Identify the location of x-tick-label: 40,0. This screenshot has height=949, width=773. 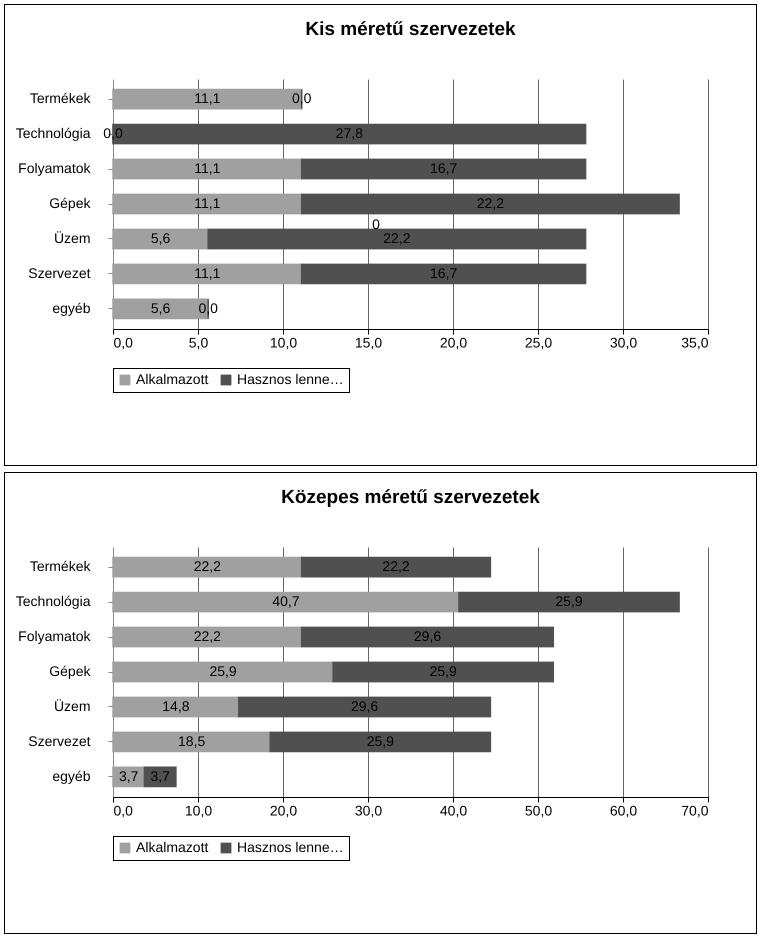
(454, 810).